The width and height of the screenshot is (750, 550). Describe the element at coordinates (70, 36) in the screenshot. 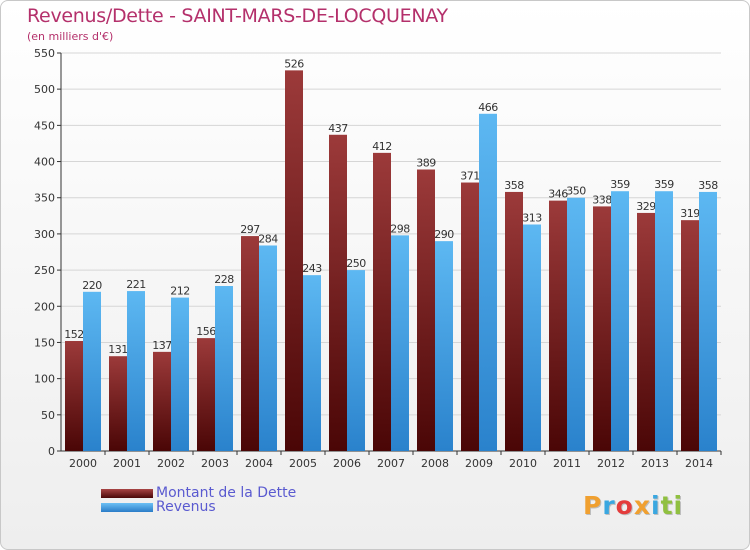

I see `chart-subtitle: (en milliers d'€)` at that location.